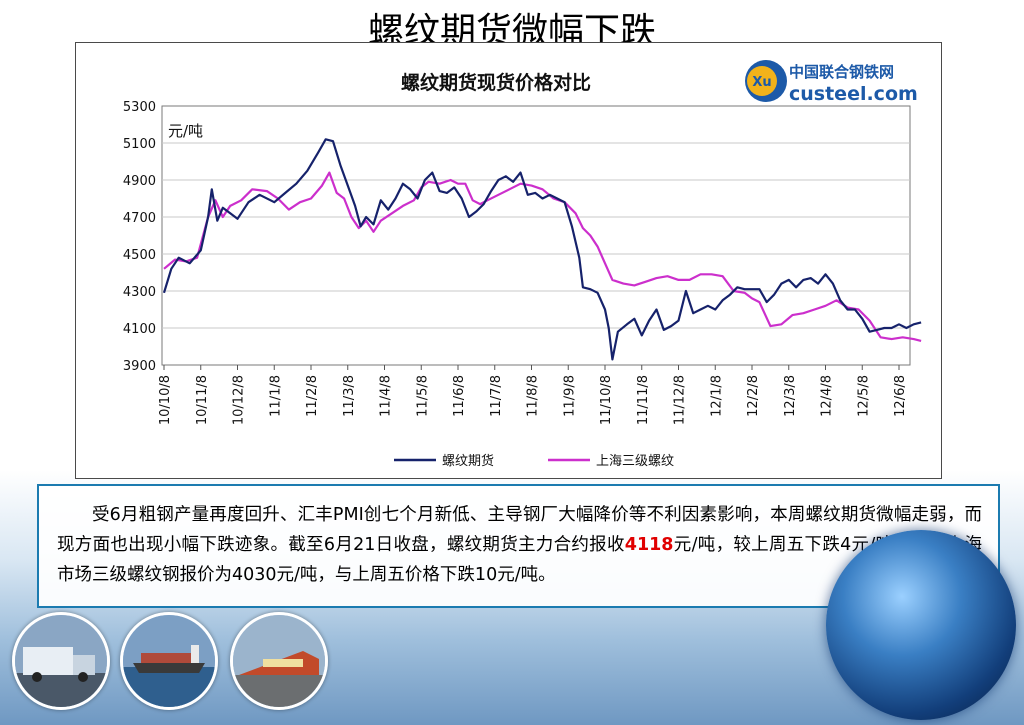 The width and height of the screenshot is (1024, 725). Describe the element at coordinates (139, 181) in the screenshot. I see `y-tick-label: 4900` at that location.